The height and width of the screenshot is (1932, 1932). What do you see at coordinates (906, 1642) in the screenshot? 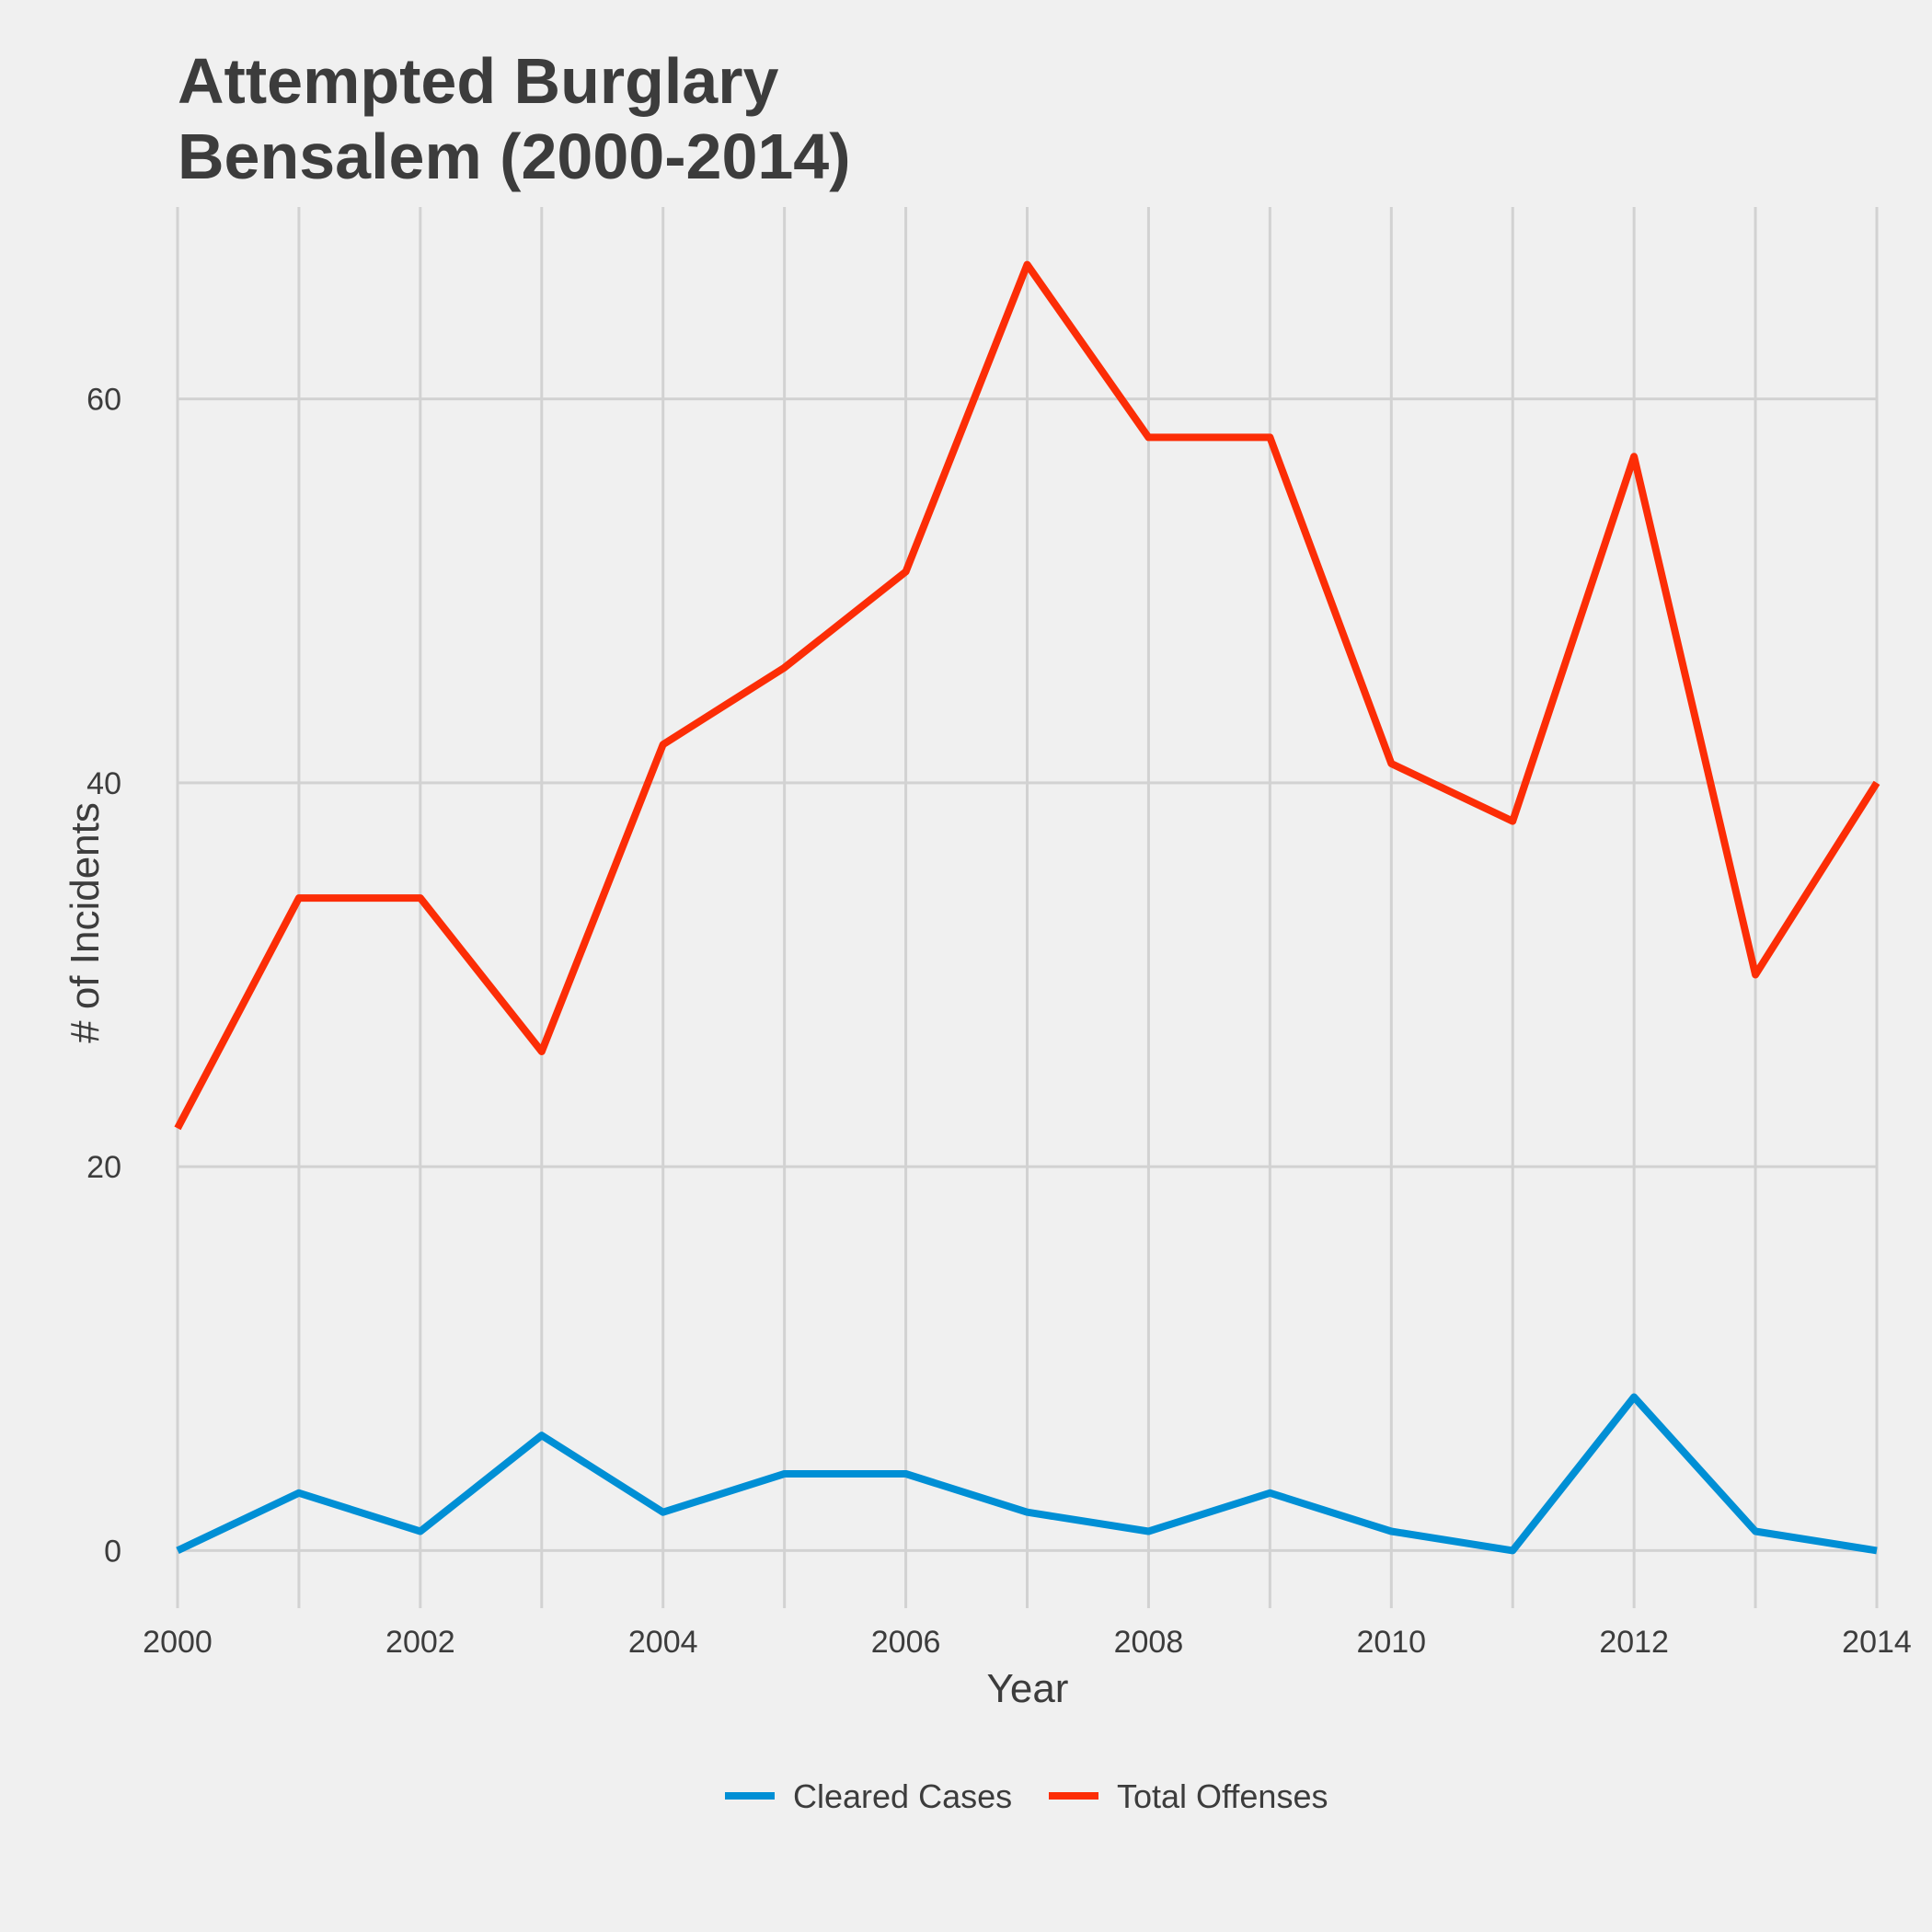
I see `x-tick-label: 2006` at bounding box center [906, 1642].